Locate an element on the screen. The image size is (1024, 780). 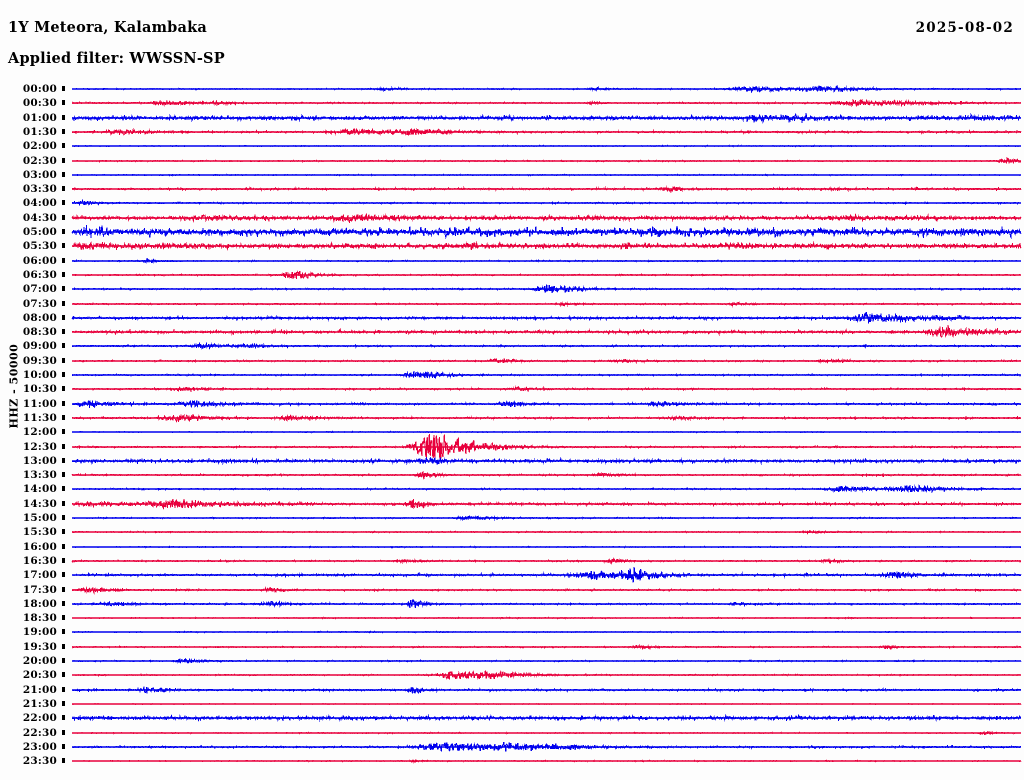
trace-row: 00:00 is located at coordinates (512, 90).